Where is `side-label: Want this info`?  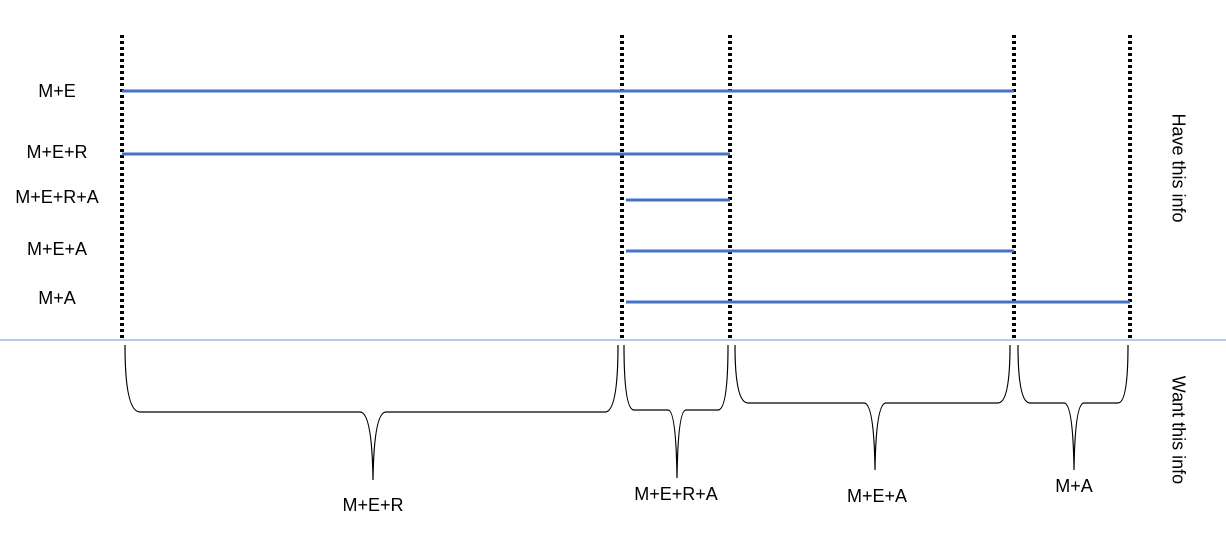 side-label: Want this info is located at coordinates (1178, 430).